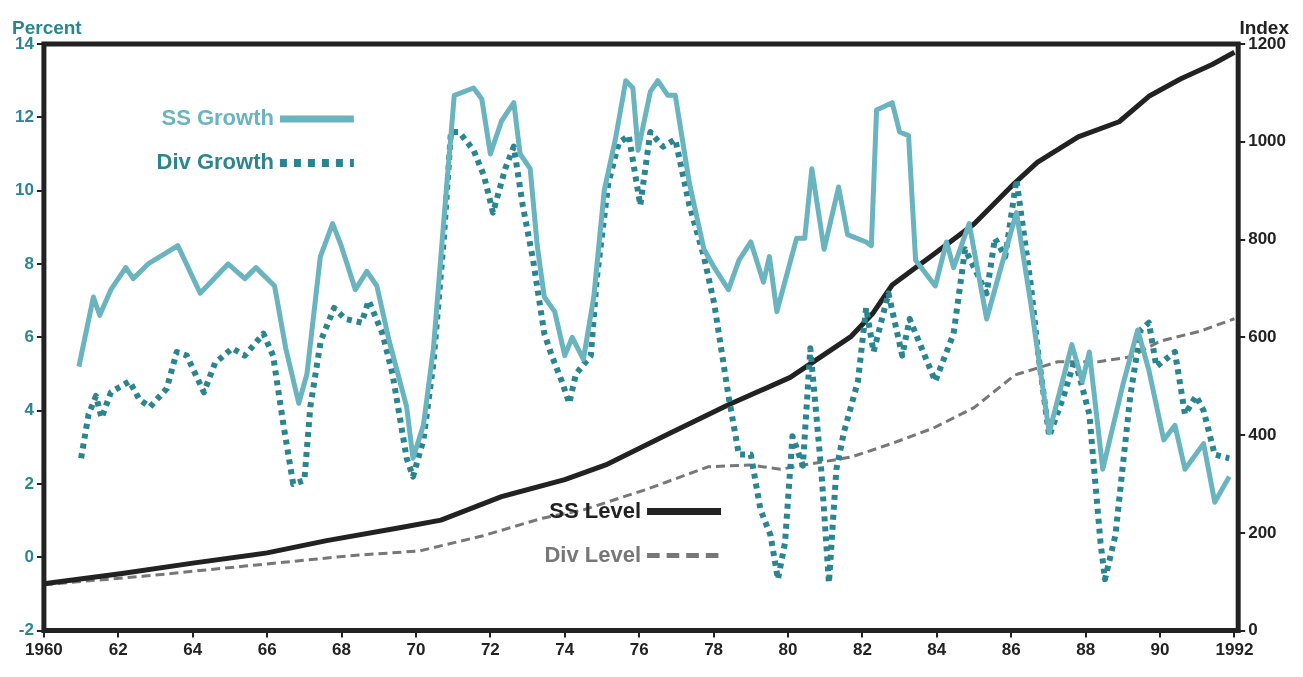 The height and width of the screenshot is (677, 1303). What do you see at coordinates (1267, 141) in the screenshot?
I see `y2-tick-label: 1000` at bounding box center [1267, 141].